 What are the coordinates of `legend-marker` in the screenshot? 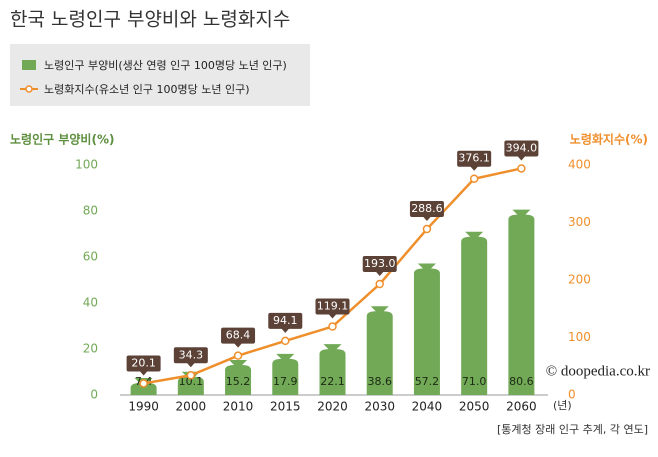 It's located at (29, 89).